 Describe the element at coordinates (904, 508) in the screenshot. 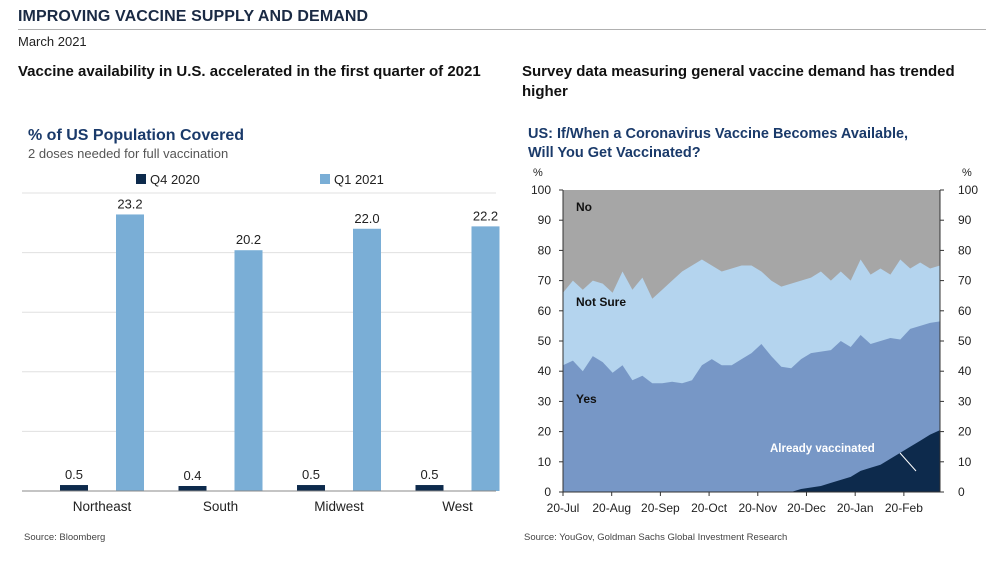

I see `x-tick-label: 20-Feb` at that location.